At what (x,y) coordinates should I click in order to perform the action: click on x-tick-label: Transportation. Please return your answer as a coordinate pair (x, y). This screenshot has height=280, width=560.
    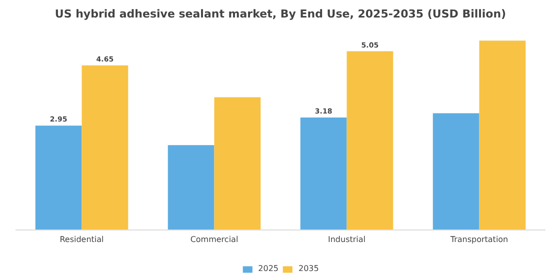
    Looking at the image, I should click on (478, 239).